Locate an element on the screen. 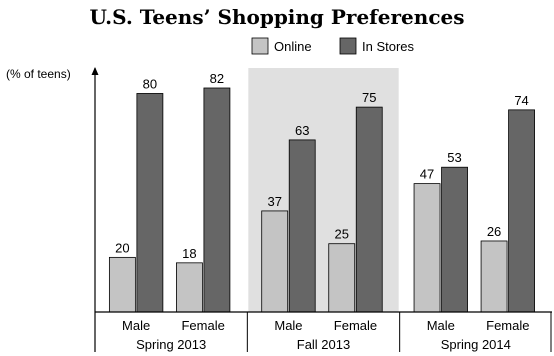  legend-label-online: Online is located at coordinates (293, 46).